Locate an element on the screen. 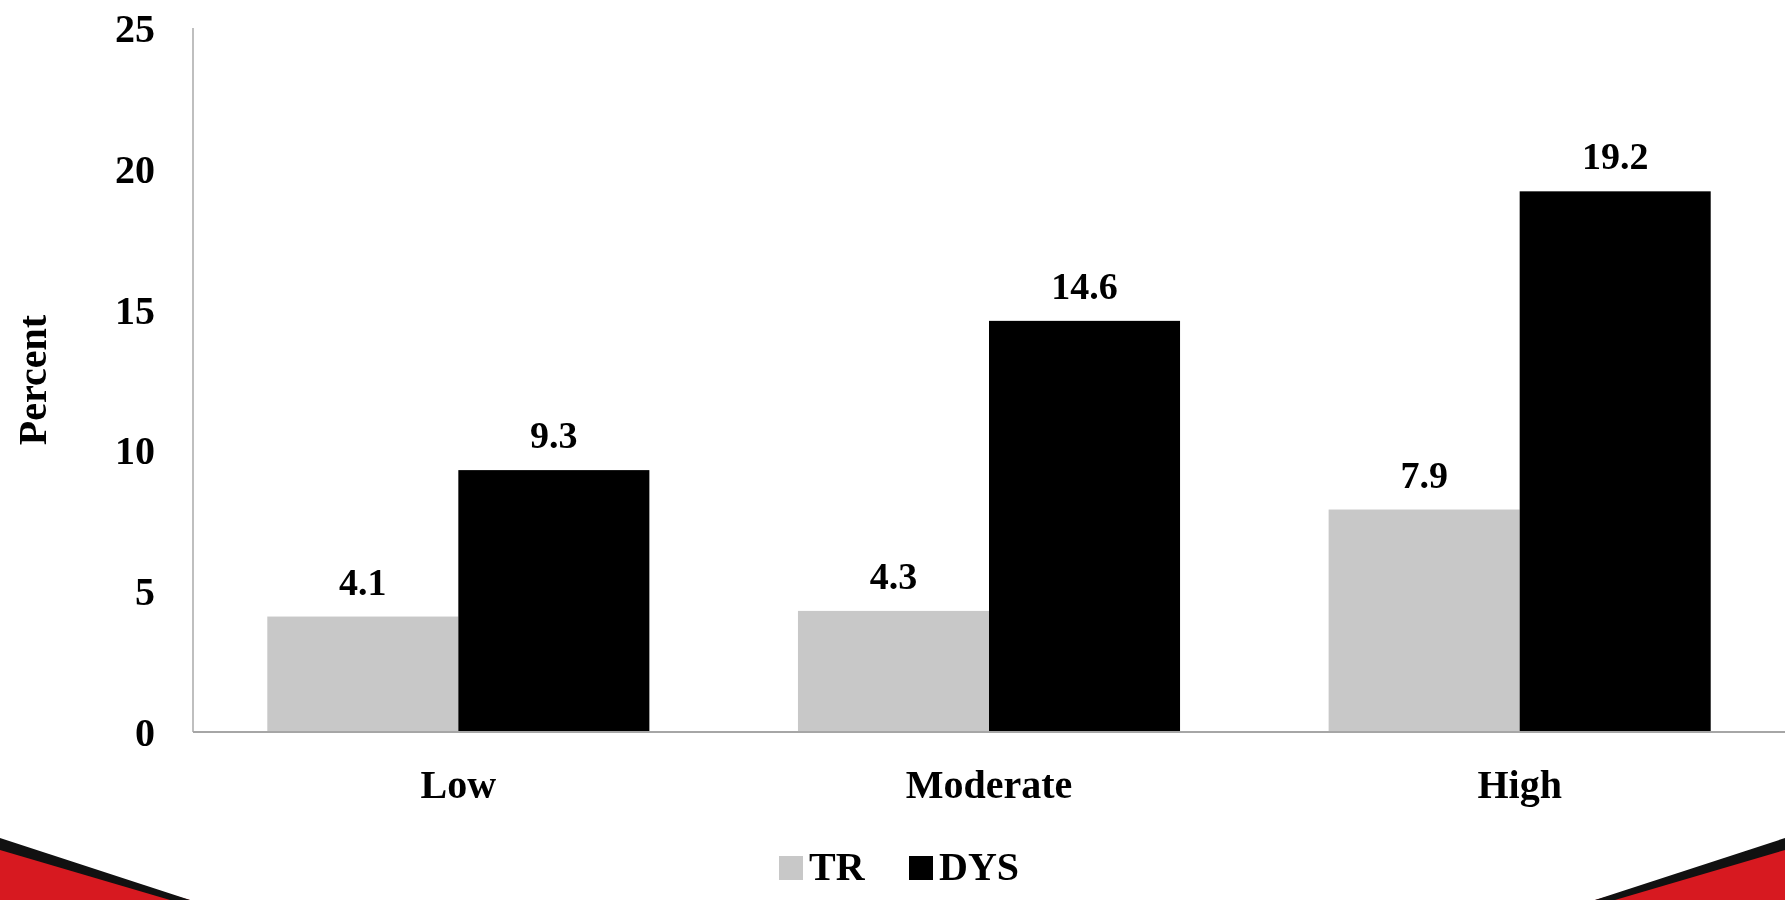  legend-label: TR is located at coordinates (837, 866).